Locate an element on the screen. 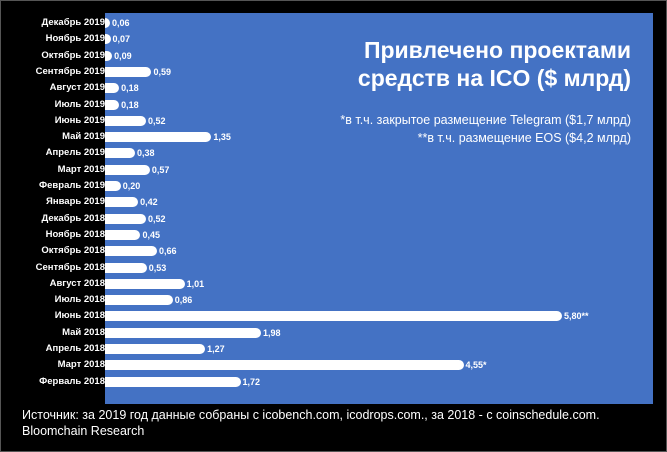  bar-row: Июнь 2018 5,80** is located at coordinates (333, 316).